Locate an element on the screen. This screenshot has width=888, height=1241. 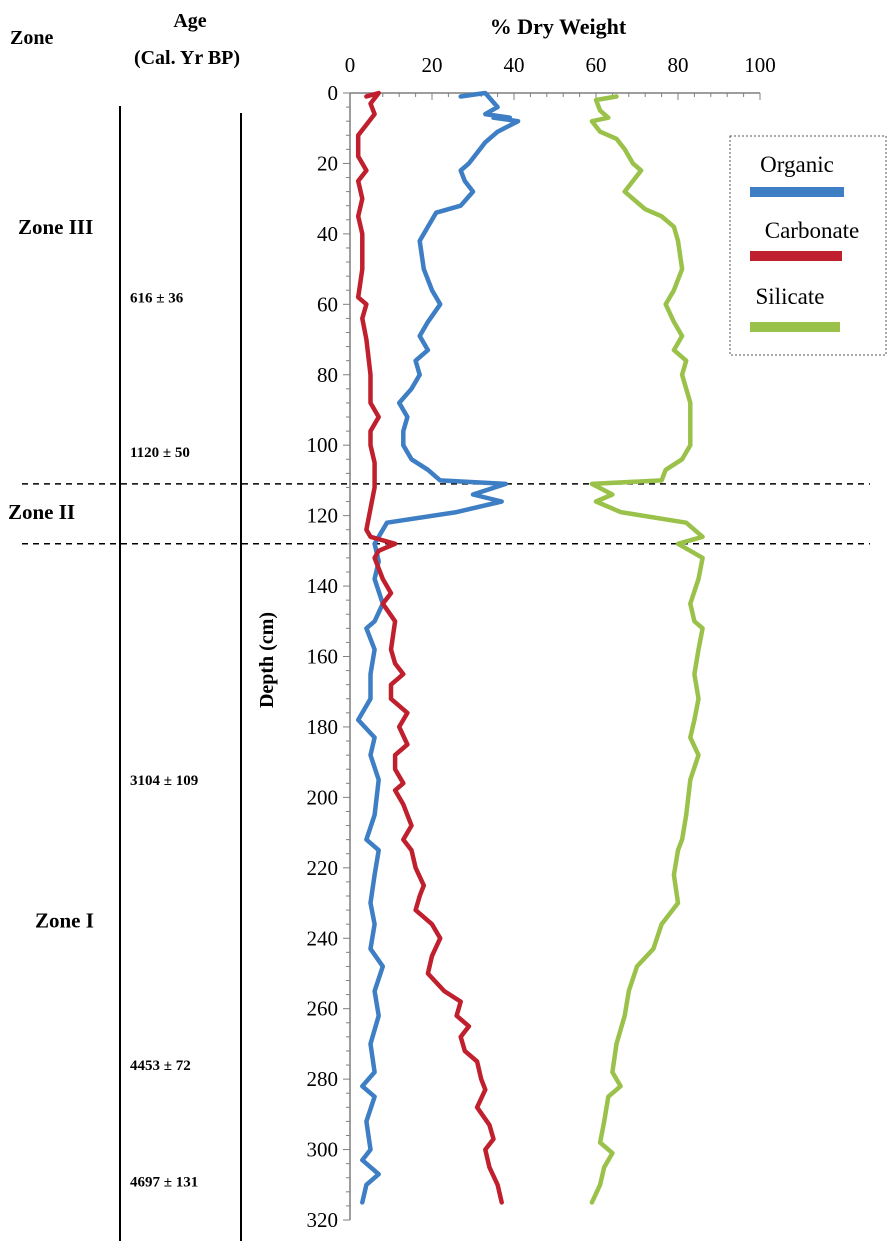
x-tick-label: 60 is located at coordinates (596, 65).